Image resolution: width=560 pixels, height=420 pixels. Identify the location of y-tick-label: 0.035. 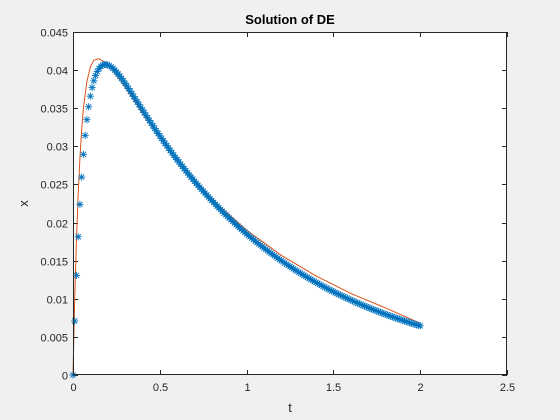
(54, 110).